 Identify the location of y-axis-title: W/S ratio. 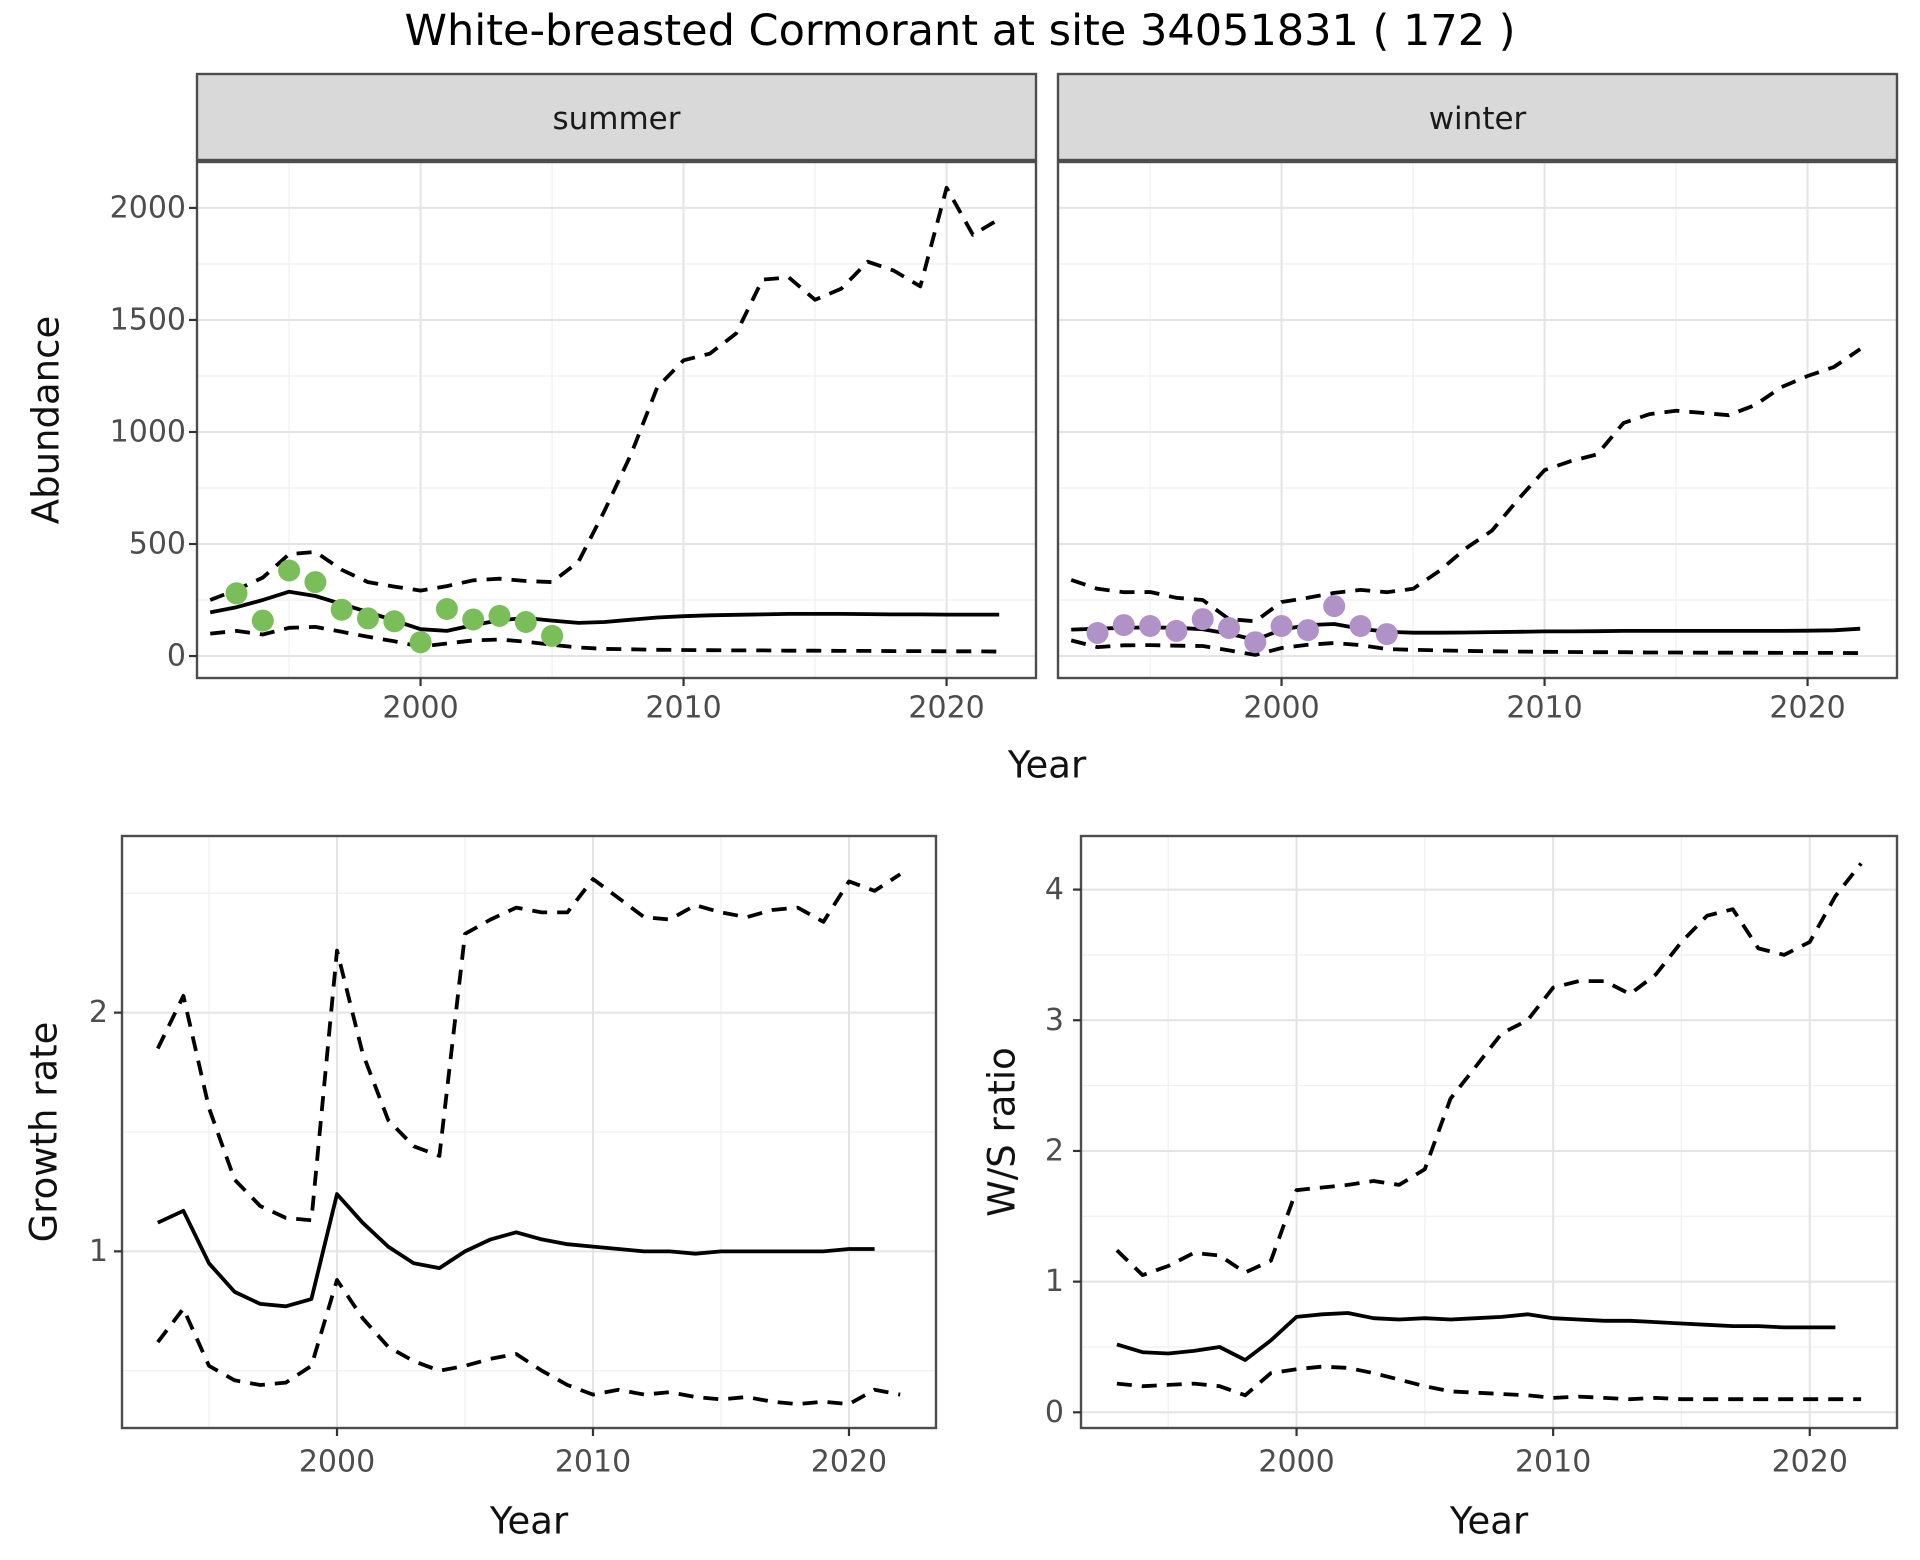
(1002, 1132).